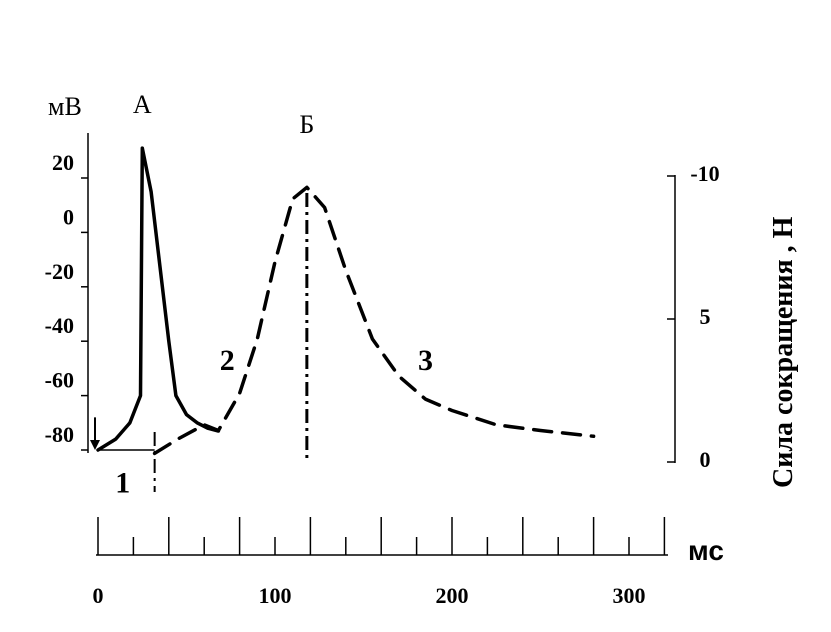 This screenshot has width=831, height=632. Describe the element at coordinates (59, 325) in the screenshot. I see `left-axis-tick-label: -40` at that location.